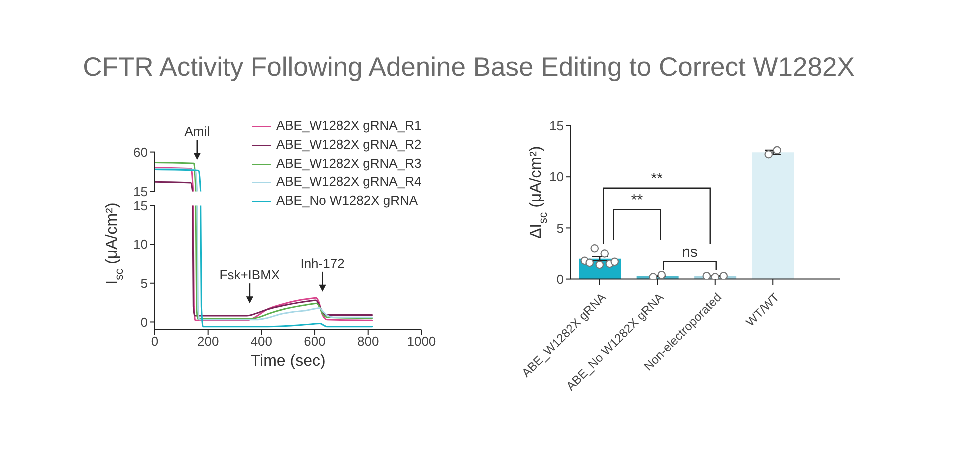  I want to click on annotation: Inh-172, so click(322, 263).